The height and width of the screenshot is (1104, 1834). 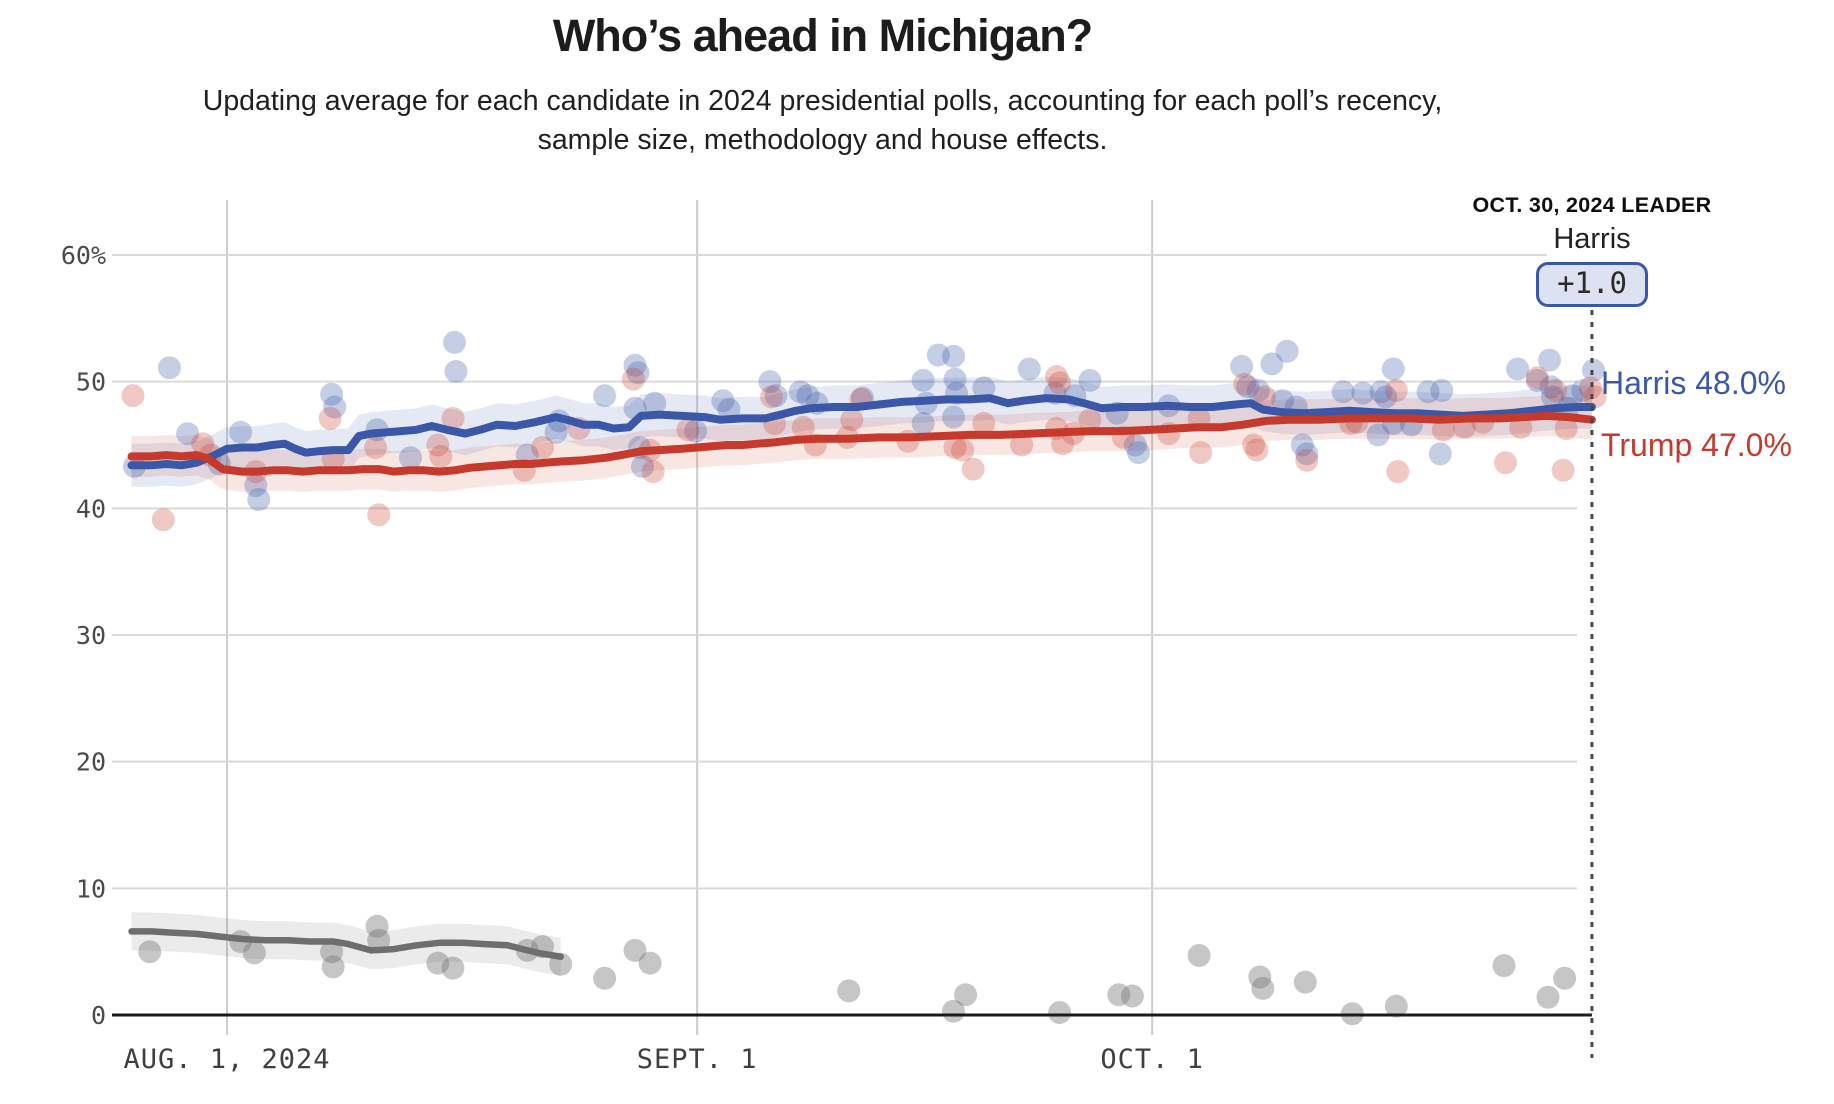 I want to click on y-tick-label: 0, so click(x=98, y=1015).